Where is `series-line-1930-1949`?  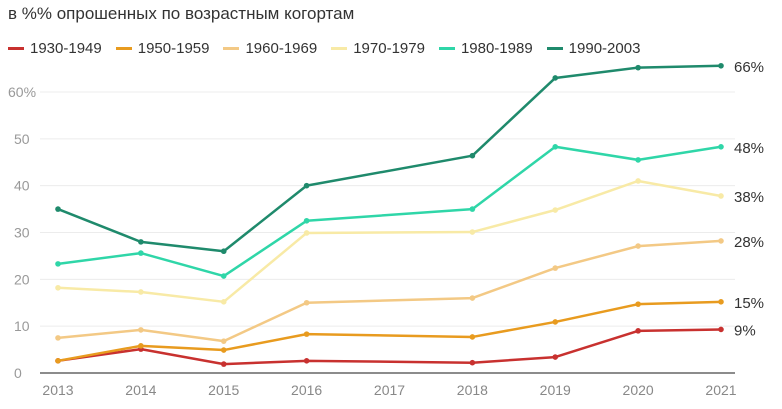
series-line-1930-1949 is located at coordinates (389, 347).